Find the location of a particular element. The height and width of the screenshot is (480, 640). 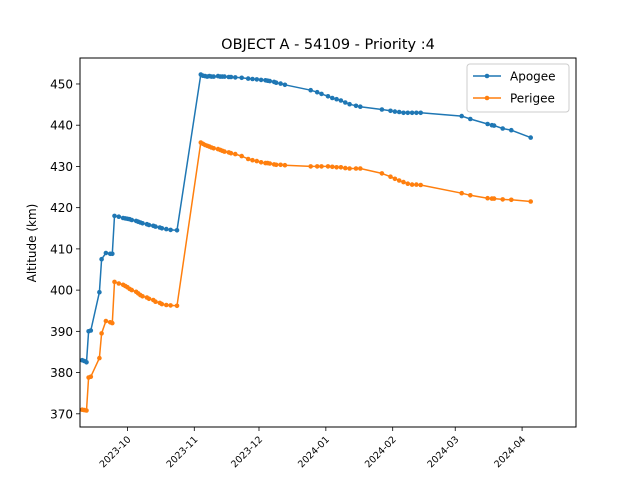

y-tick-label: 380 is located at coordinates (61, 373).